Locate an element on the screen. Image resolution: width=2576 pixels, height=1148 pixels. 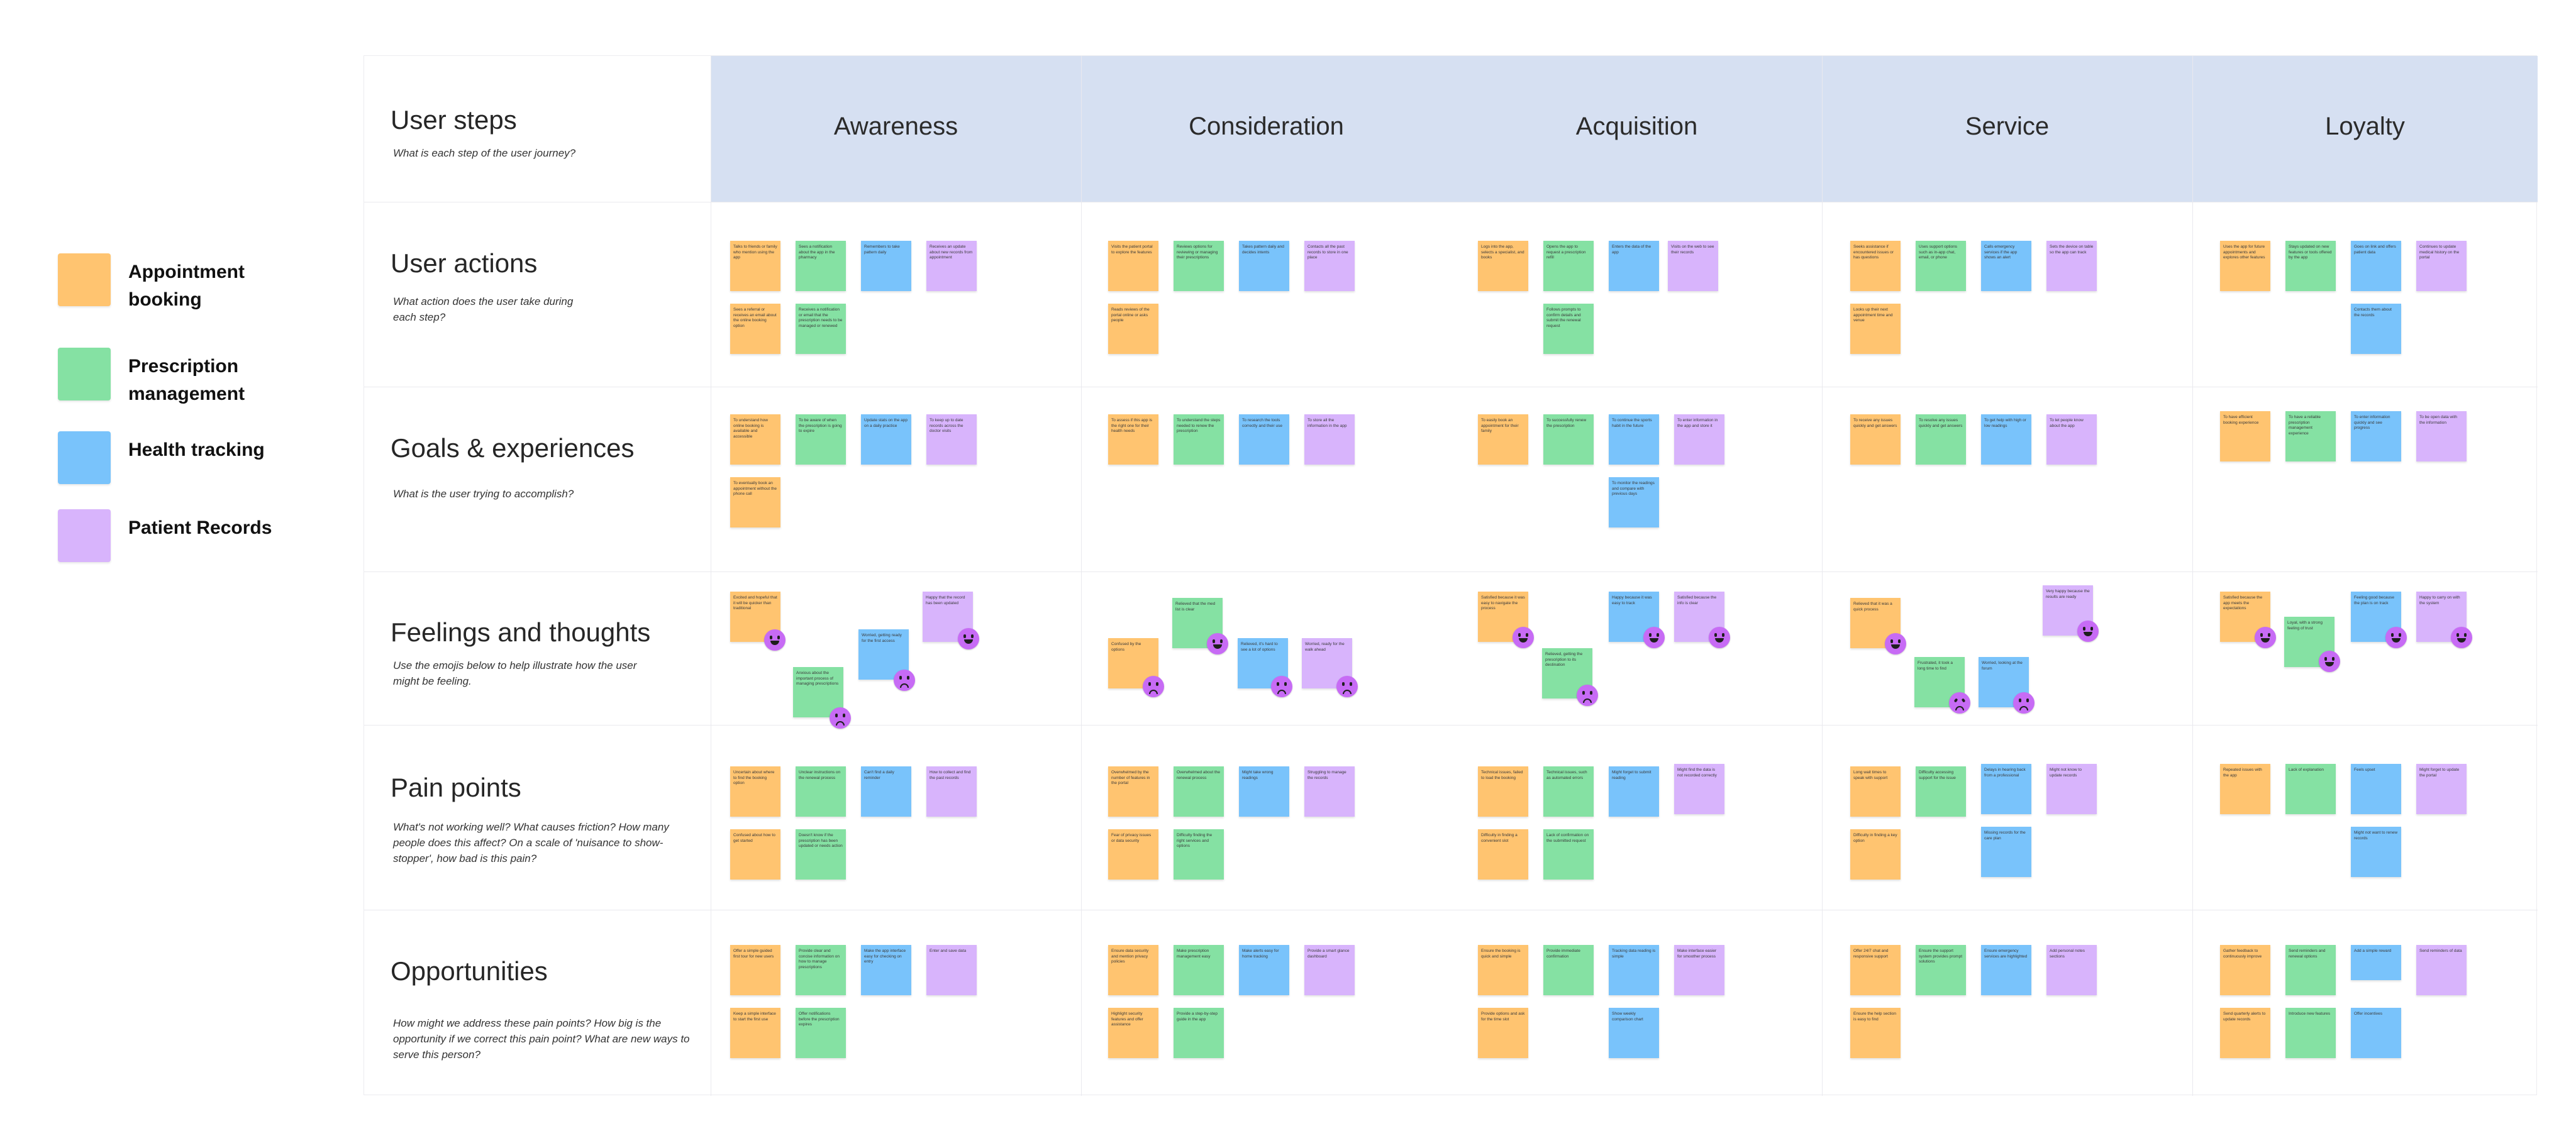
sticky-note: Takes pattern daily and decides intents is located at coordinates (1264, 266).